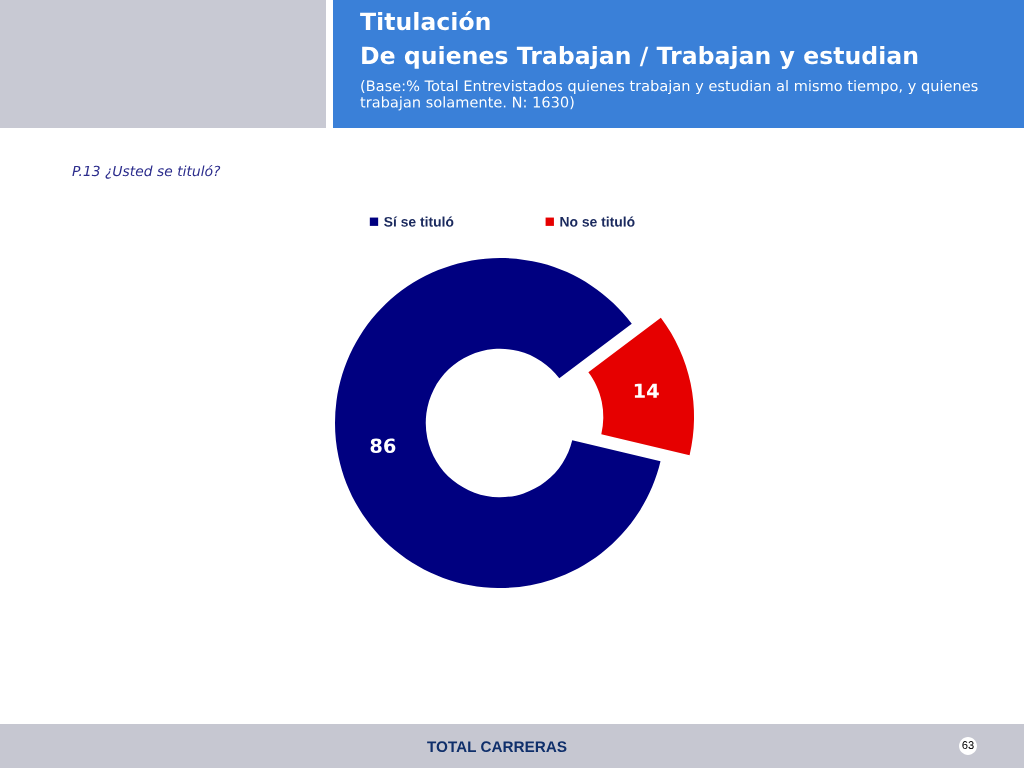  What do you see at coordinates (669, 95) in the screenshot?
I see `text: (Base:% Total Entrevistados quienes trabajan y estudian al mismo tiempo, y quienes trabajan solamente. N: 1630)` at bounding box center [669, 95].